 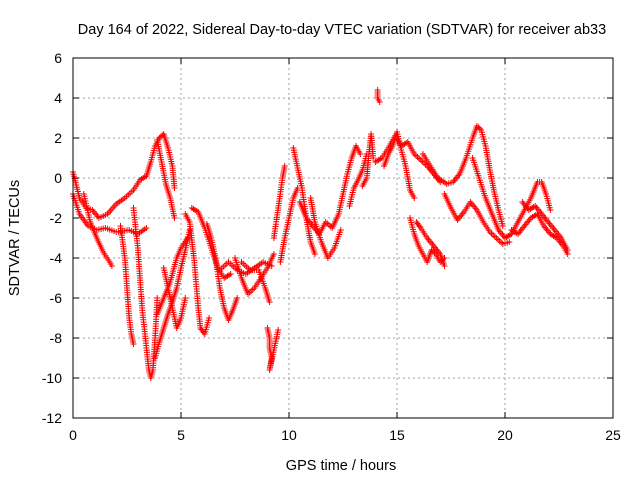 What do you see at coordinates (341, 466) in the screenshot?
I see `x-axis-label: GPS time / hours` at bounding box center [341, 466].